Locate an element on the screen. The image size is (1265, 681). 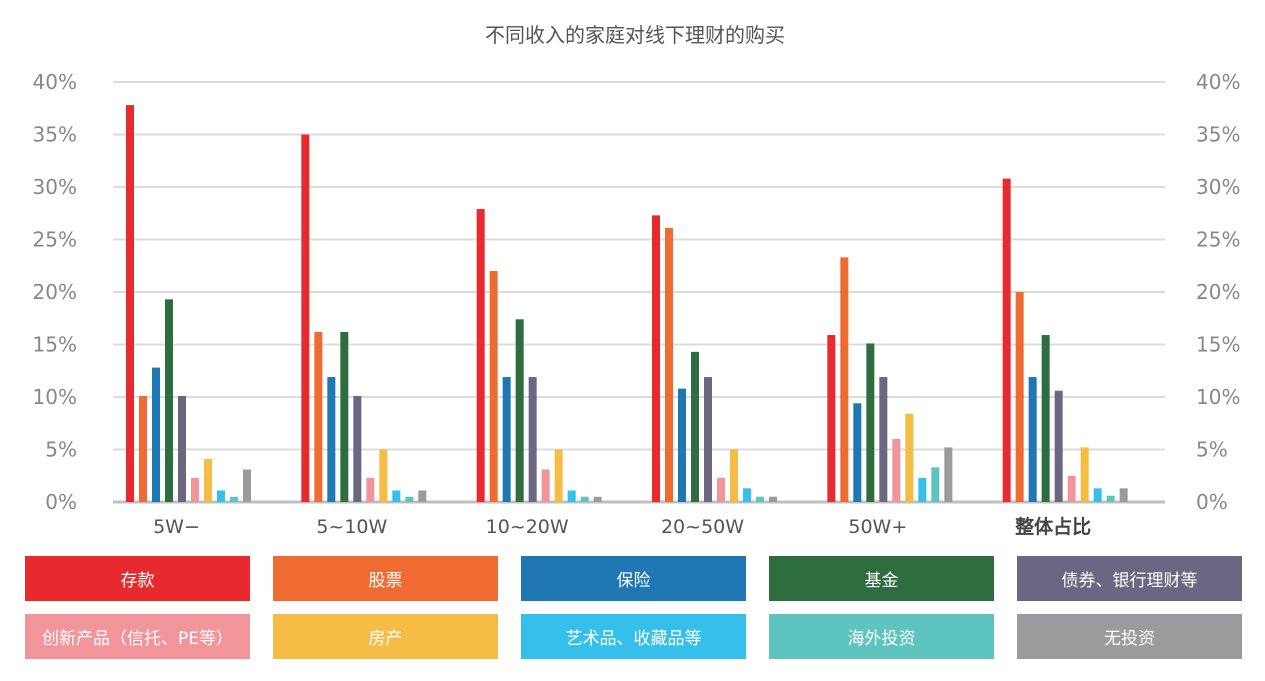
y-tick-label-left: 35% is located at coordinates (55, 135).